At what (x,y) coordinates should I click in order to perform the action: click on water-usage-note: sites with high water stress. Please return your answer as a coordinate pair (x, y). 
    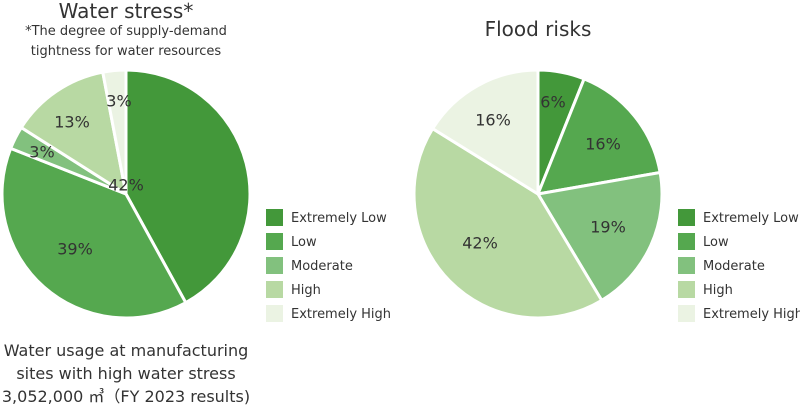
    Looking at the image, I should click on (125, 373).